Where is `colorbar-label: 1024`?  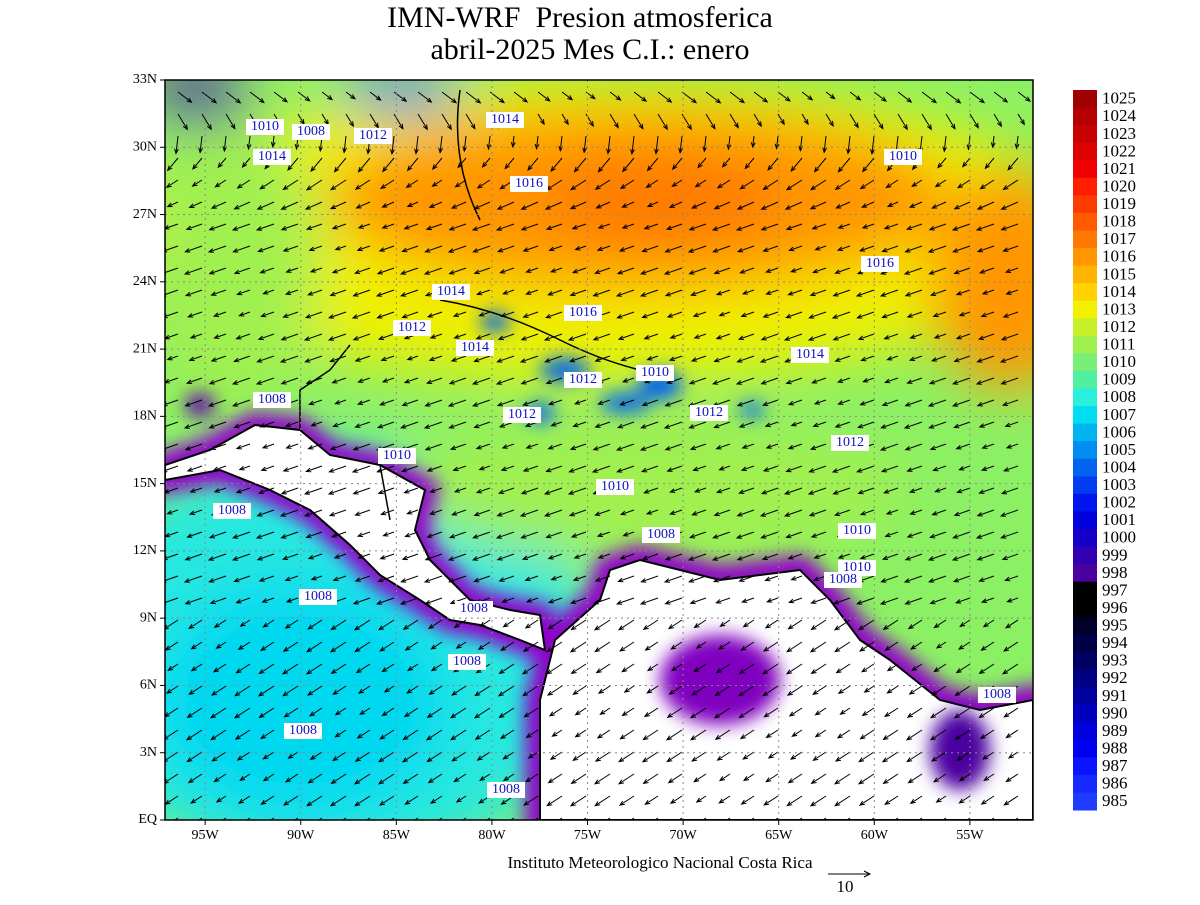
colorbar-label: 1024 is located at coordinates (1119, 115).